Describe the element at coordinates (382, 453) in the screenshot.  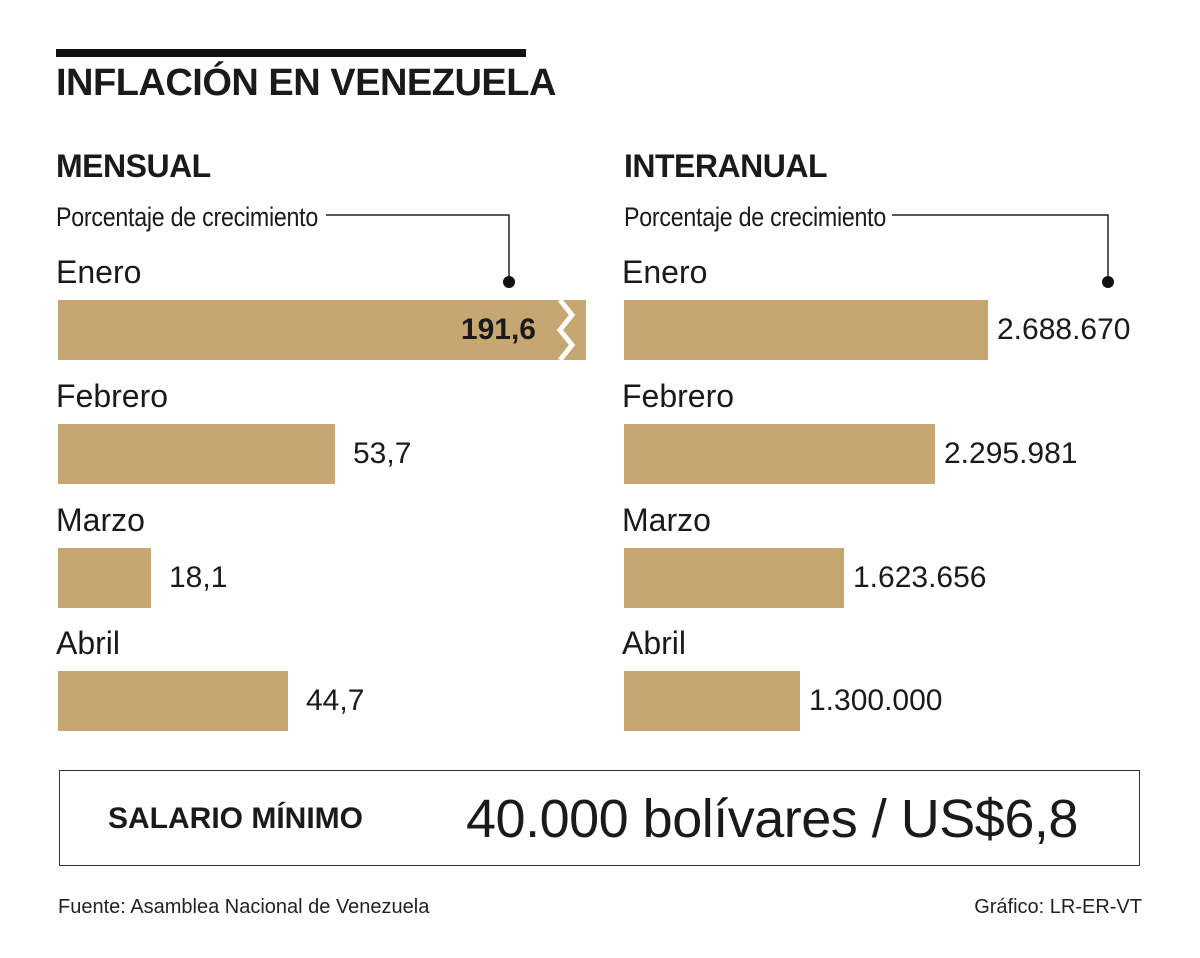
I see `monthly-value-label-febrero: 53,7` at that location.